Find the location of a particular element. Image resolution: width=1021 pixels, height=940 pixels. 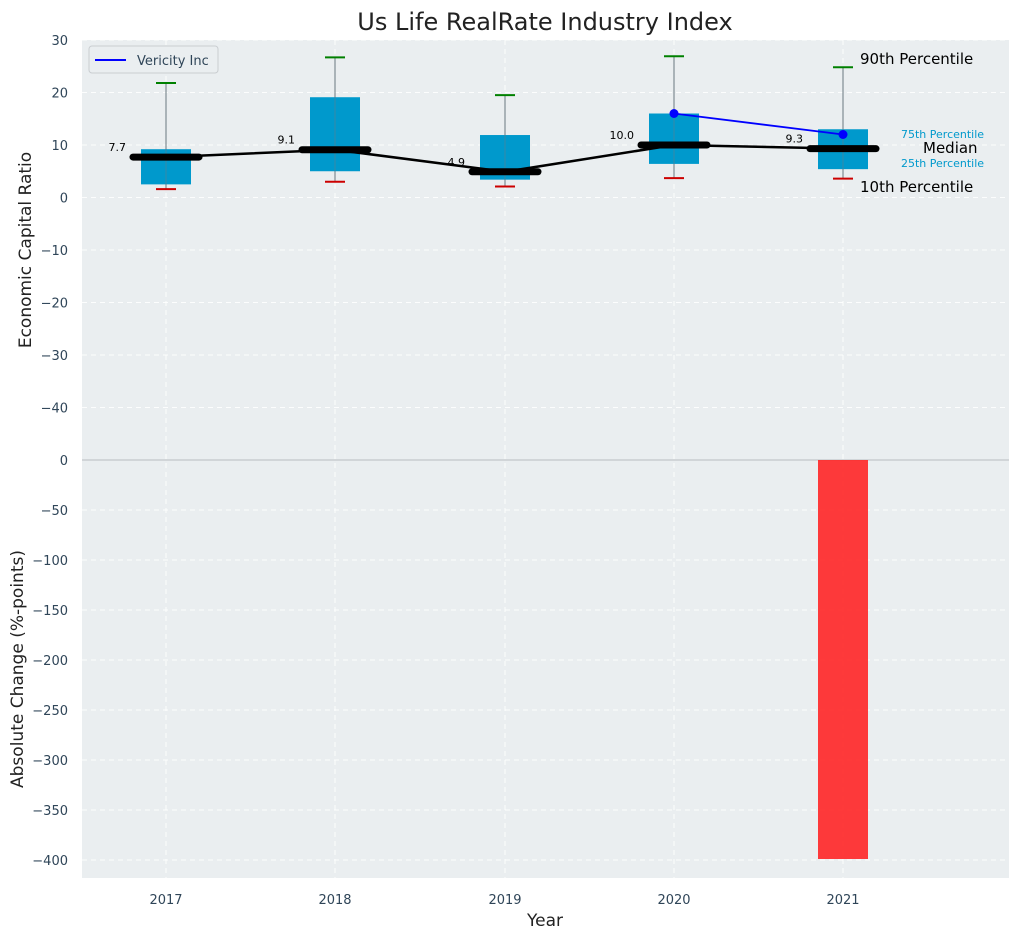

bottom-y-tick-label: −300 is located at coordinates (50, 761).